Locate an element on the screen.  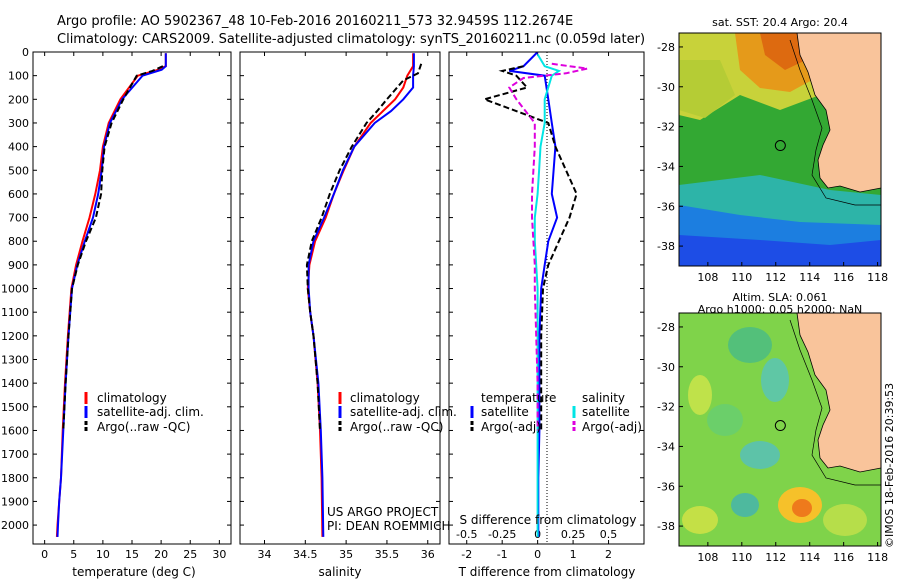
sla-map-frame is located at coordinates (780, 429).